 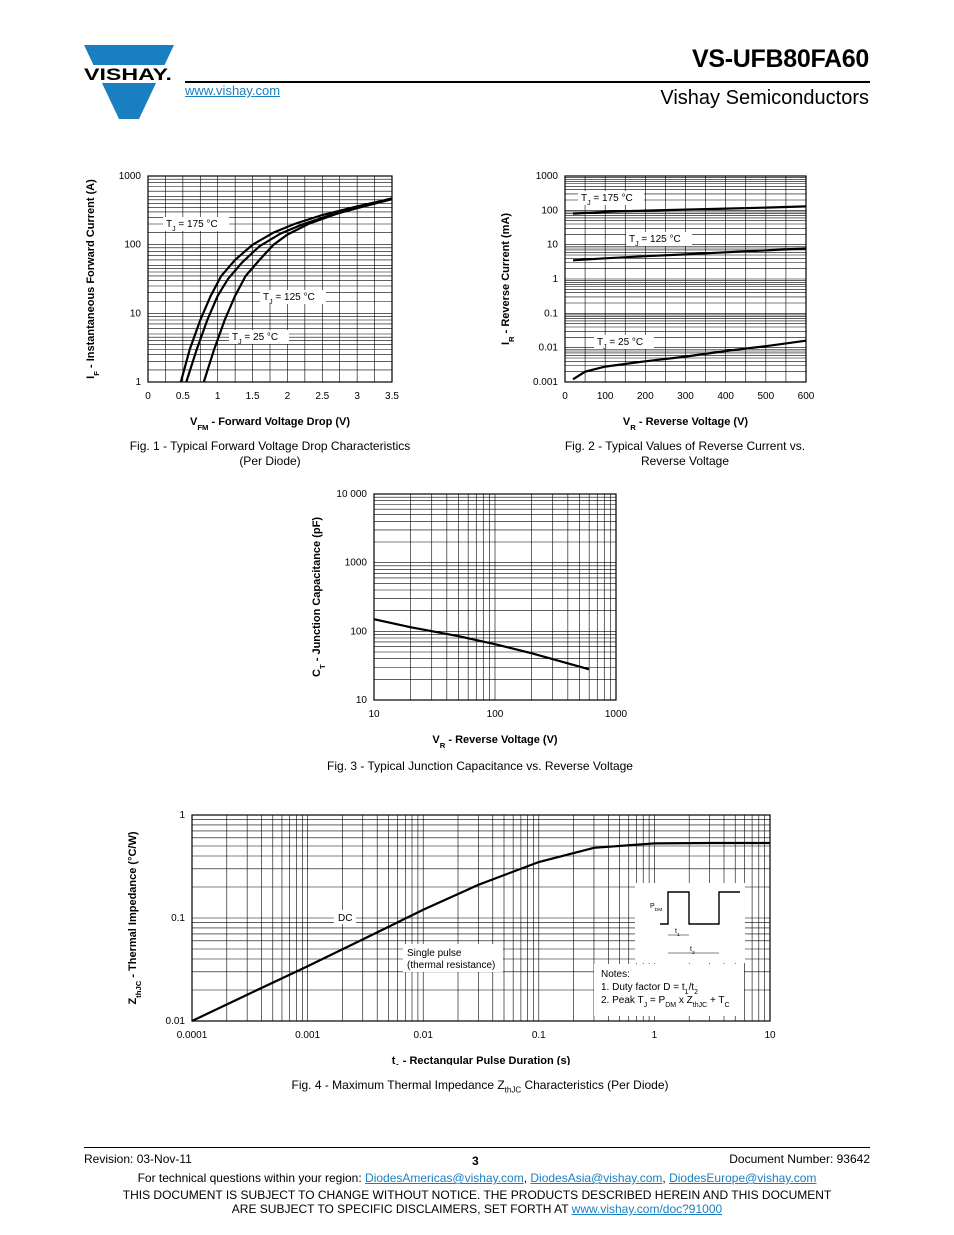 I want to click on y-tick-label: 0.001, so click(x=545, y=382).